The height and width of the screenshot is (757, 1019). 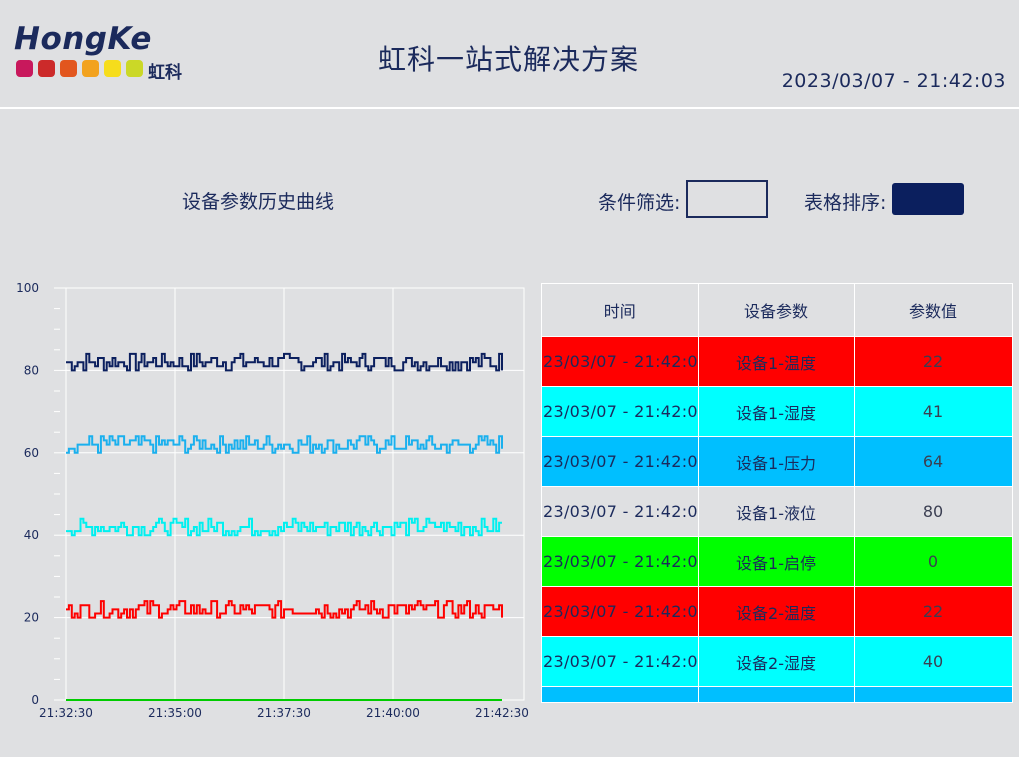 I want to click on table-row: 23/03/07 - 21:42:03 设备1-压力 64, so click(x=777, y=461).